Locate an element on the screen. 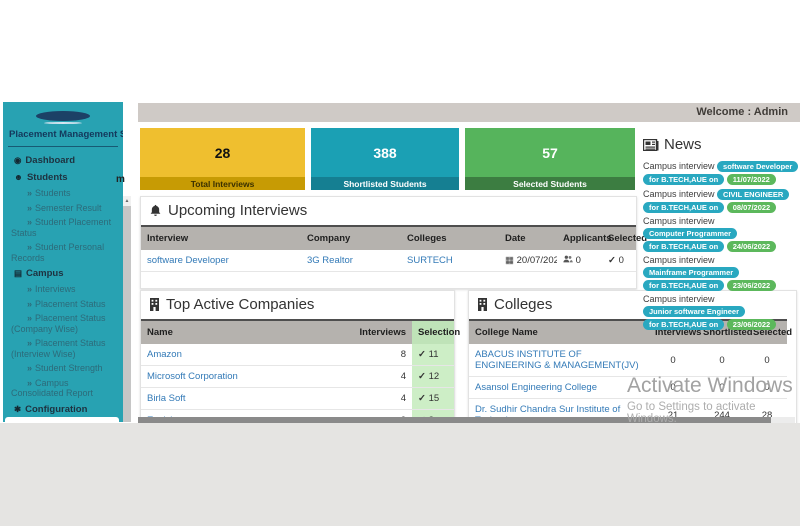  sidebar-scrollbar: ▲ is located at coordinates (127, 309).